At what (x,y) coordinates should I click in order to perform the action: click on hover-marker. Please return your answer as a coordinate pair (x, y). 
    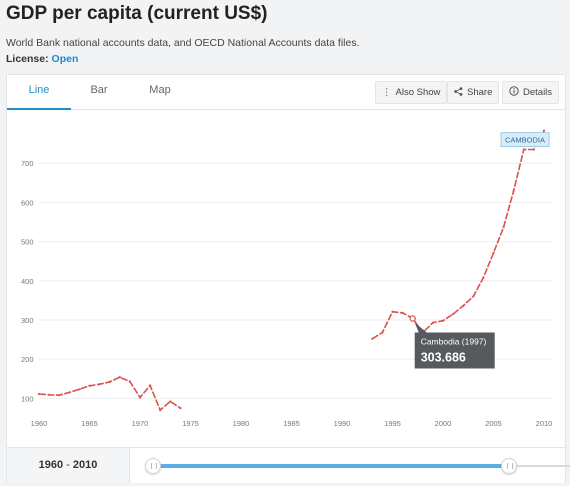
    Looking at the image, I should click on (412, 318).